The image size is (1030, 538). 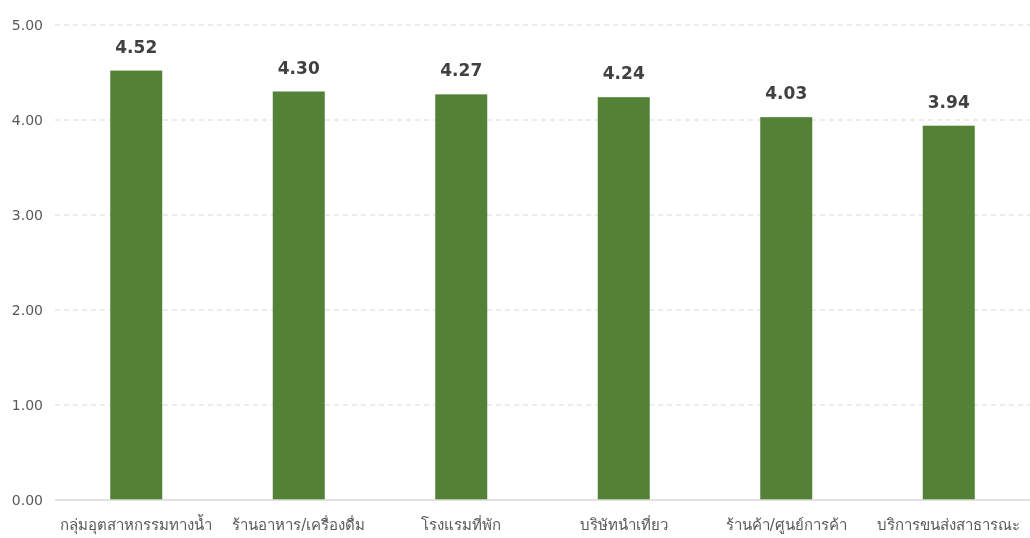 I want to click on y-tick-label: 2.00, so click(x=27, y=310).